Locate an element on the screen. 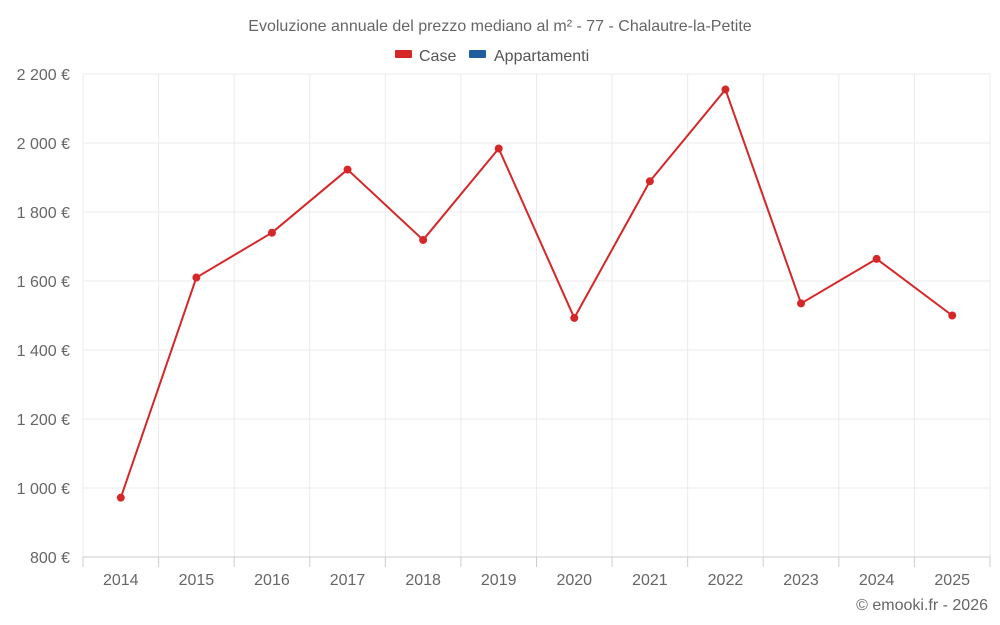 This screenshot has height=625, width=1000. legend-swatch-case is located at coordinates (403, 54).